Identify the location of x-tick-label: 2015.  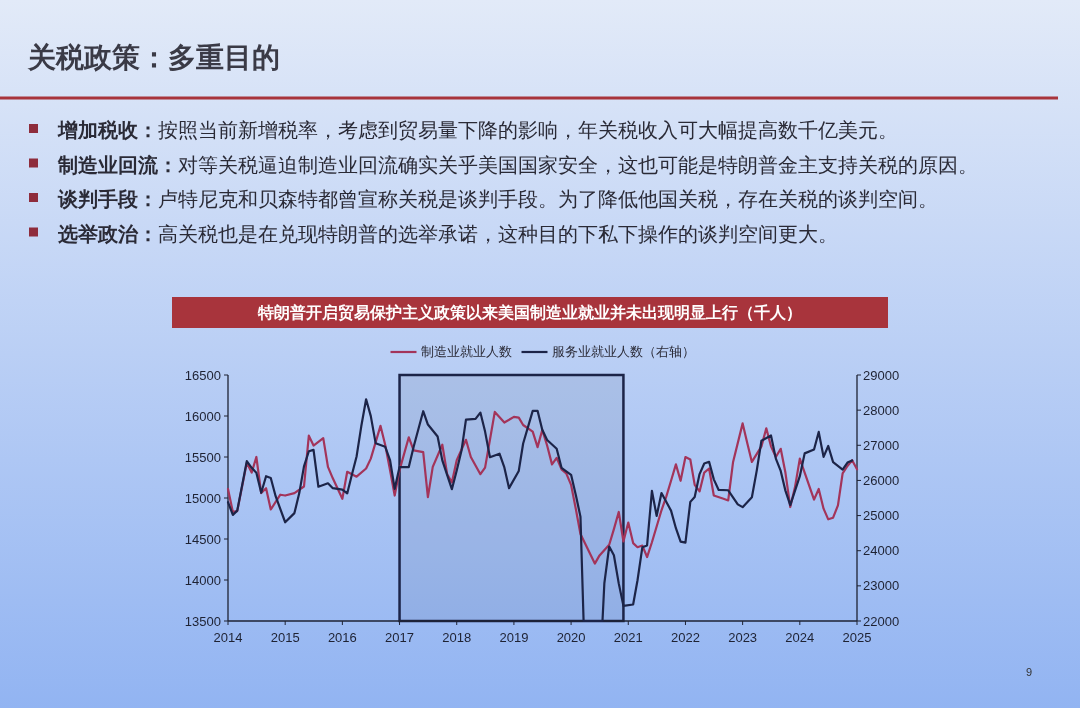
(285, 637).